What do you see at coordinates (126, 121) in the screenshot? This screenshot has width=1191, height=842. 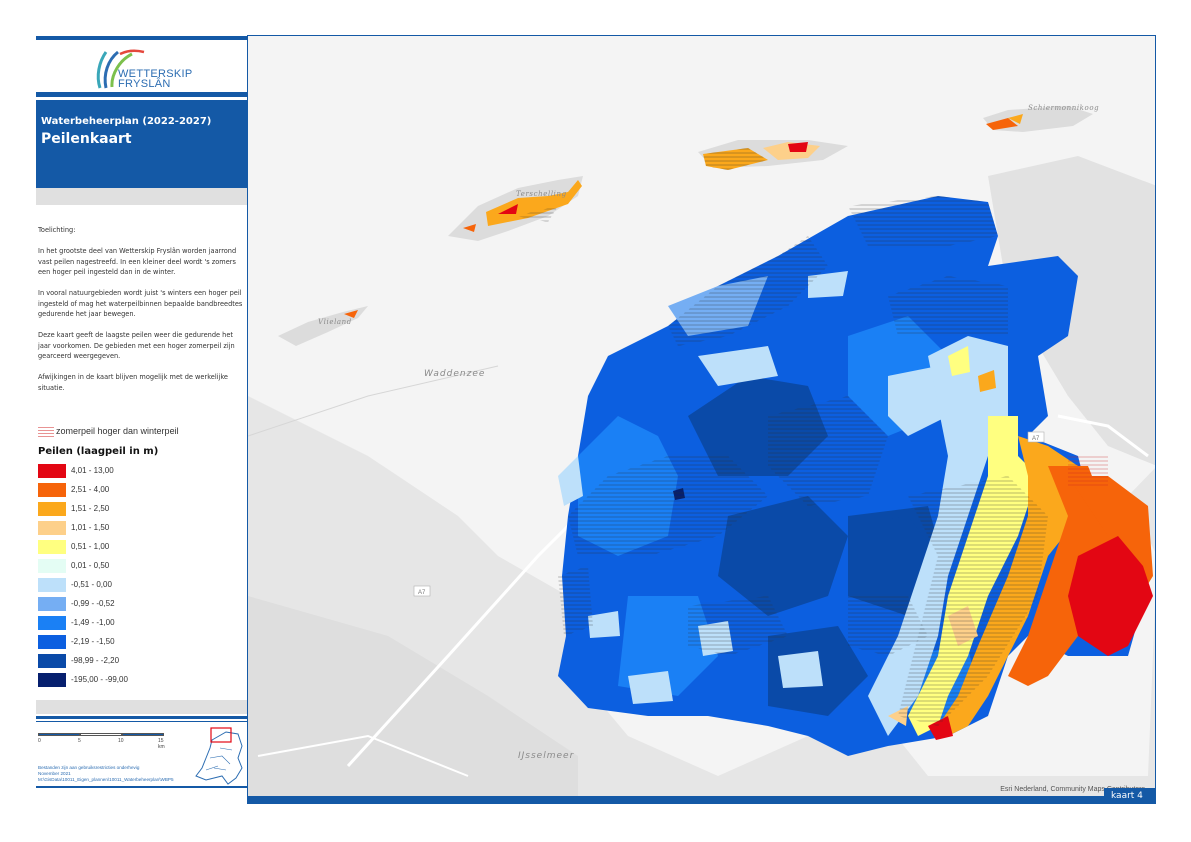 I see `plan-subtitle: Waterbeheerplan (2022-2027)` at bounding box center [126, 121].